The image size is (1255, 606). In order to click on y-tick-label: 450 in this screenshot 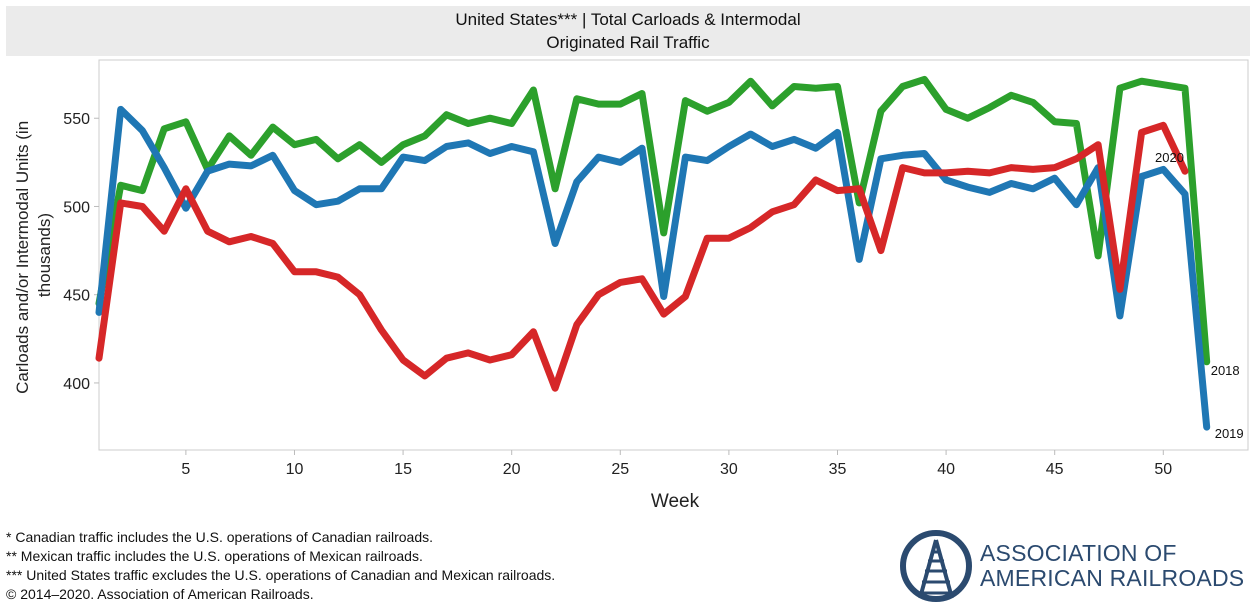, I will do `click(76, 296)`.